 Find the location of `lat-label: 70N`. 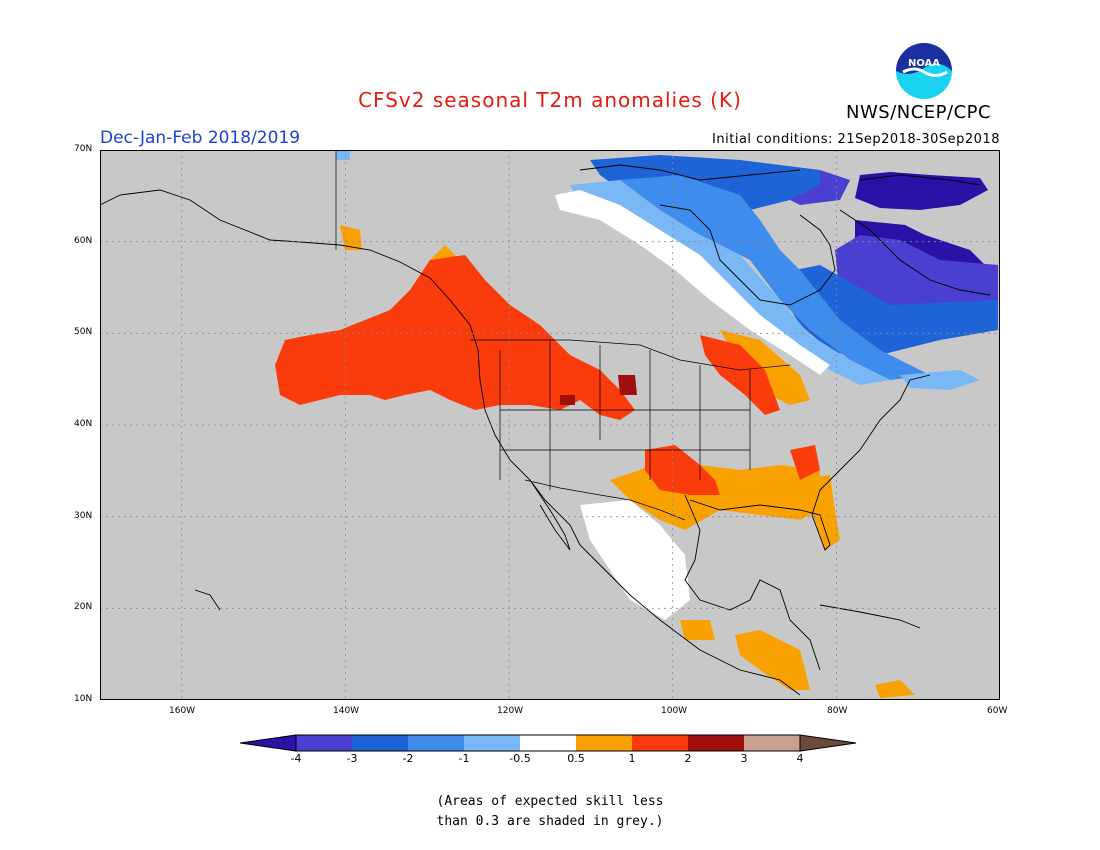

lat-label: 70N is located at coordinates (83, 149).